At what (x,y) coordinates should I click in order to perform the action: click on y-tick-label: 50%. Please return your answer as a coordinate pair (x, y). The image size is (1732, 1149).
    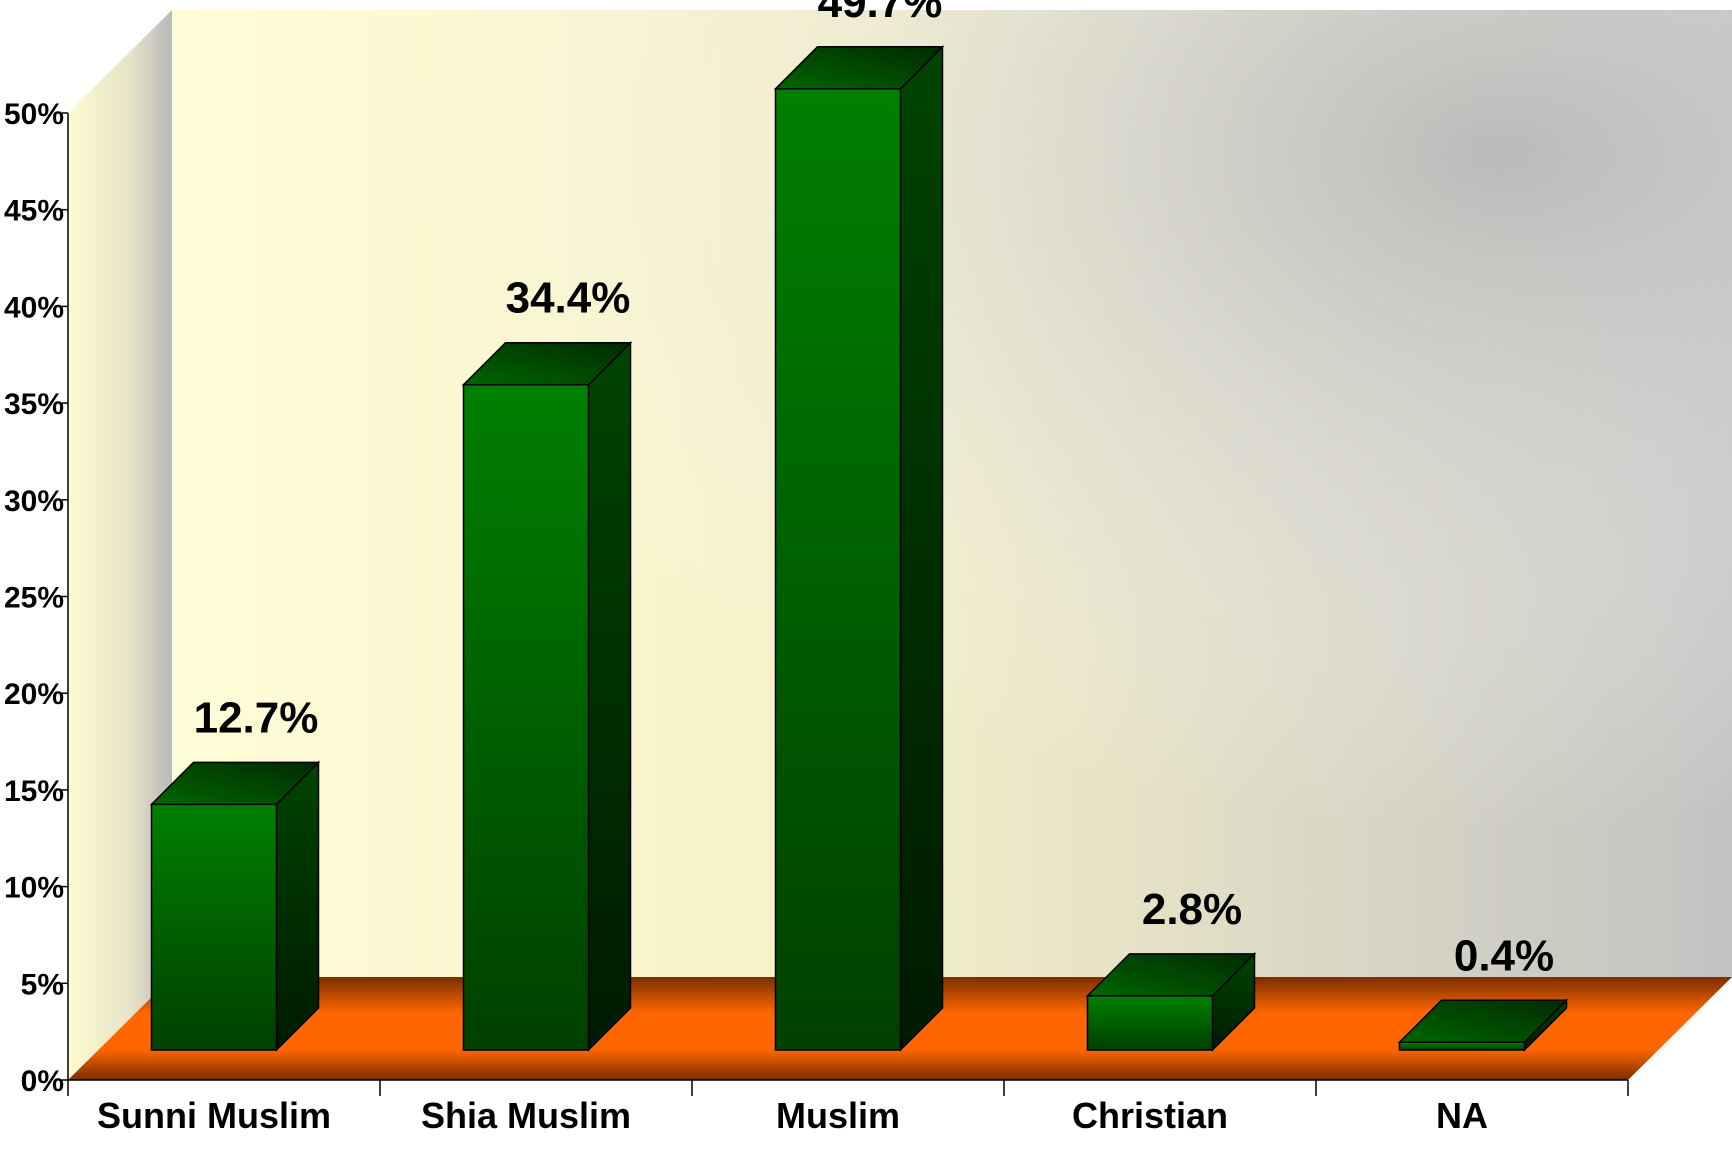
    Looking at the image, I should click on (34, 114).